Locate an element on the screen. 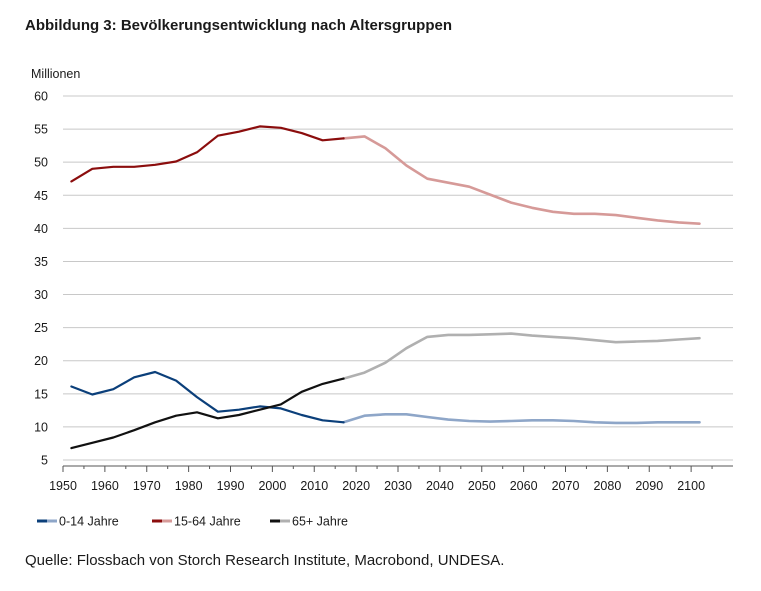 Image resolution: width=761 pixels, height=591 pixels. x-tick-label: 2040 is located at coordinates (440, 486).